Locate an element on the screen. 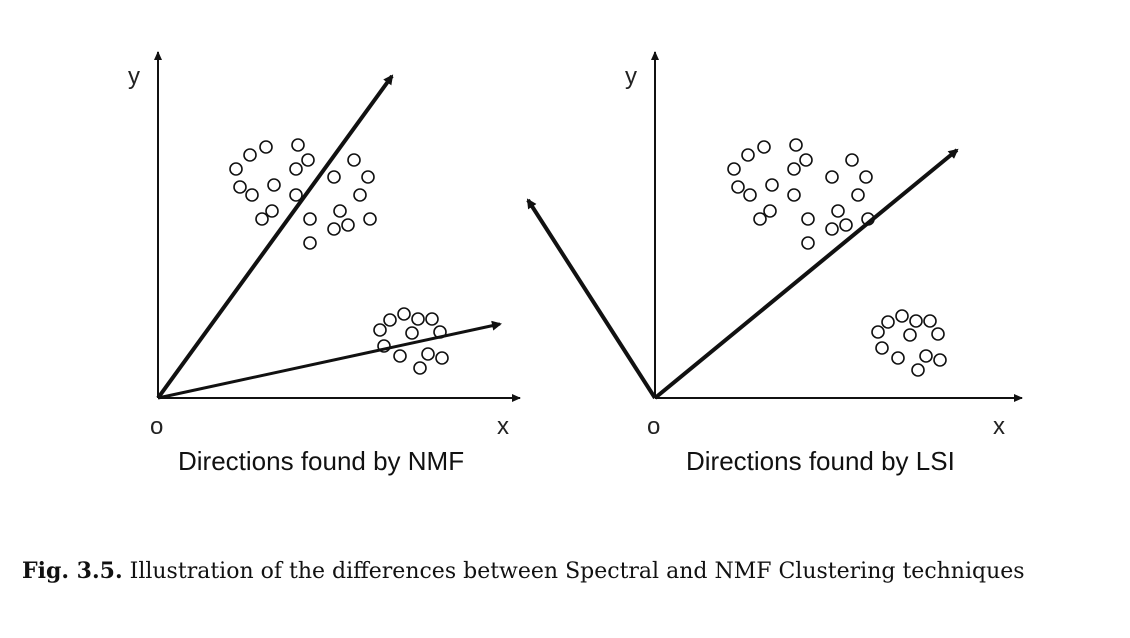 The height and width of the screenshot is (638, 1130). lsi-origin-label: o is located at coordinates (653, 426).